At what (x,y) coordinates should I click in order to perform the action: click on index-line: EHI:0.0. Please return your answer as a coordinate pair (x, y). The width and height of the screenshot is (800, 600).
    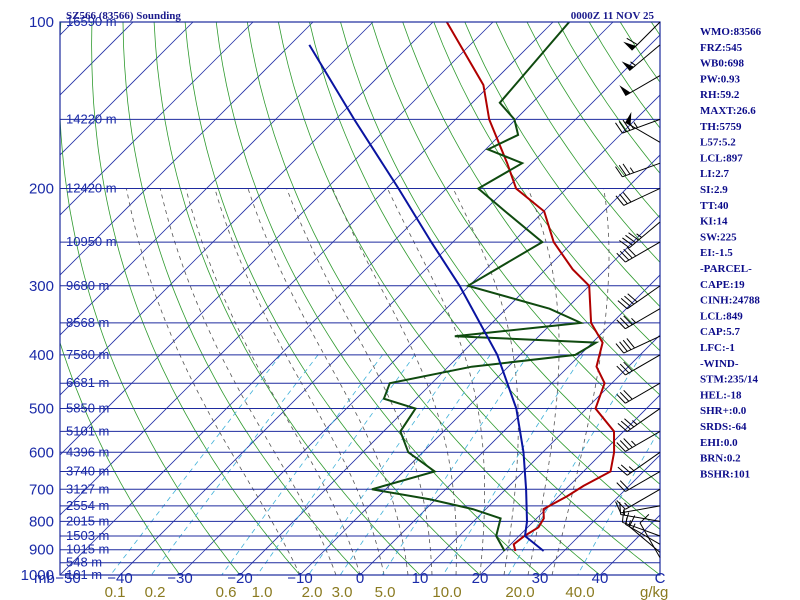
    Looking at the image, I should click on (719, 443).